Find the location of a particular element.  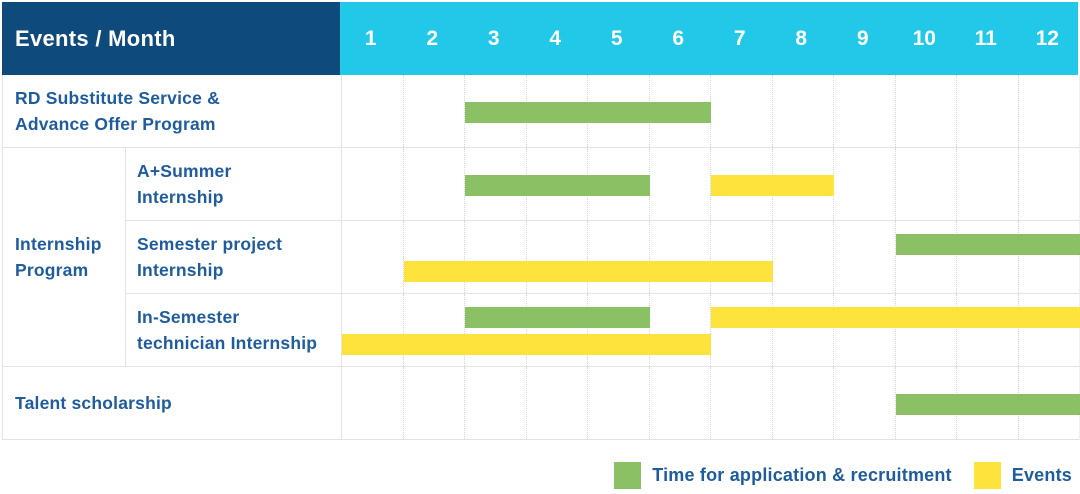

legend-item-recruitment: Time for application & recruitment is located at coordinates (783, 475).